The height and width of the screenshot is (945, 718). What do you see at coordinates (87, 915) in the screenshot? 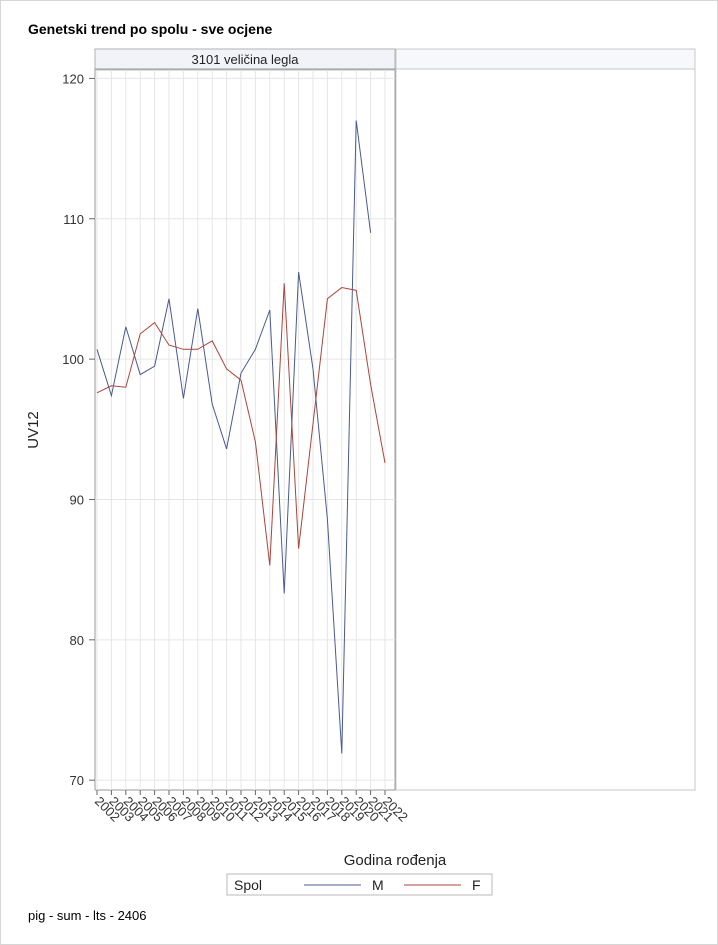
I see `footnote: pig - sum - lts - 2406` at bounding box center [87, 915].